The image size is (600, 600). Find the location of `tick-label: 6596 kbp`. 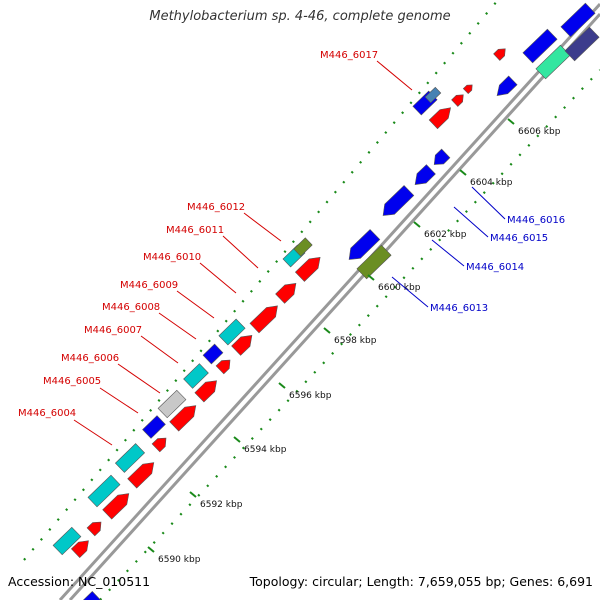

tick-label: 6596 kbp is located at coordinates (310, 396).